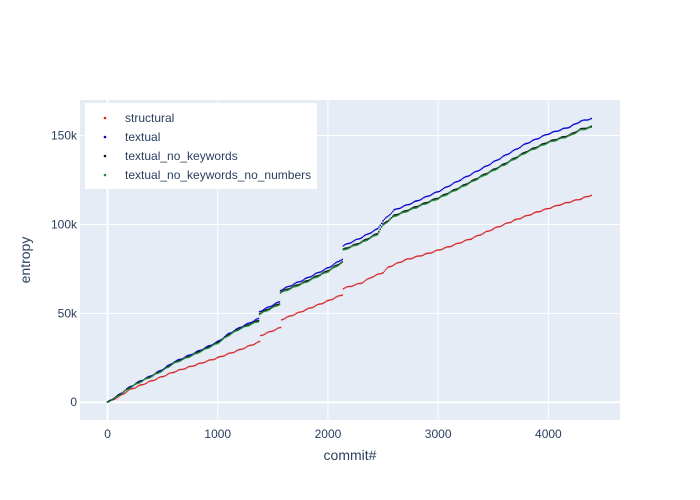  I want to click on legend-item-textual: textual, so click(132, 137).